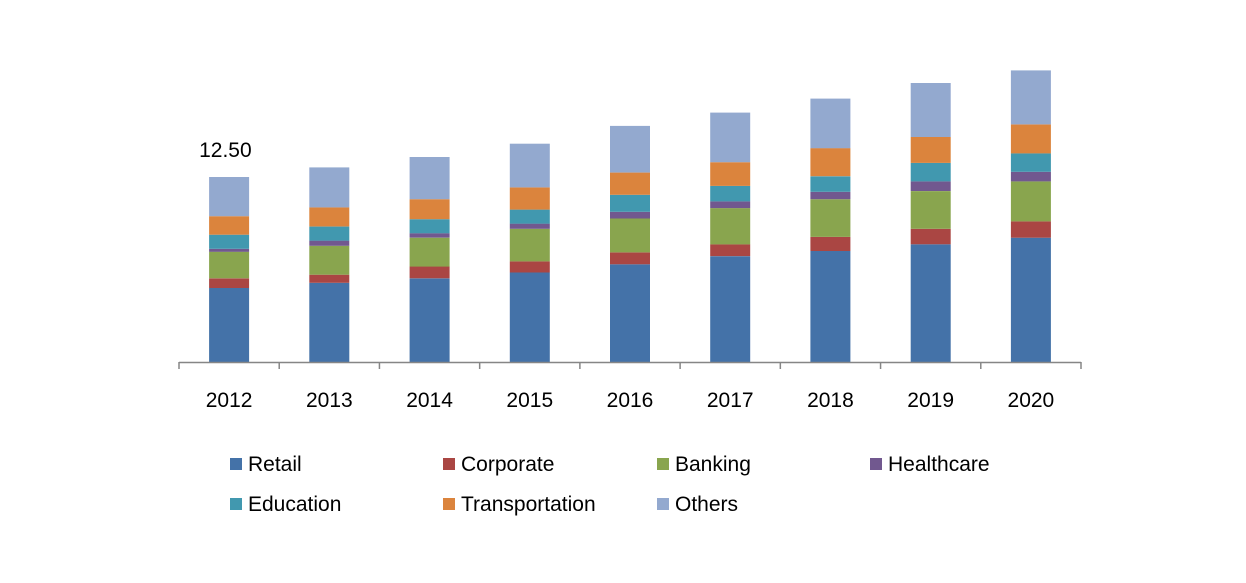 The width and height of the screenshot is (1246, 583). What do you see at coordinates (930, 210) in the screenshot?
I see `bar-banking-2019` at bounding box center [930, 210].